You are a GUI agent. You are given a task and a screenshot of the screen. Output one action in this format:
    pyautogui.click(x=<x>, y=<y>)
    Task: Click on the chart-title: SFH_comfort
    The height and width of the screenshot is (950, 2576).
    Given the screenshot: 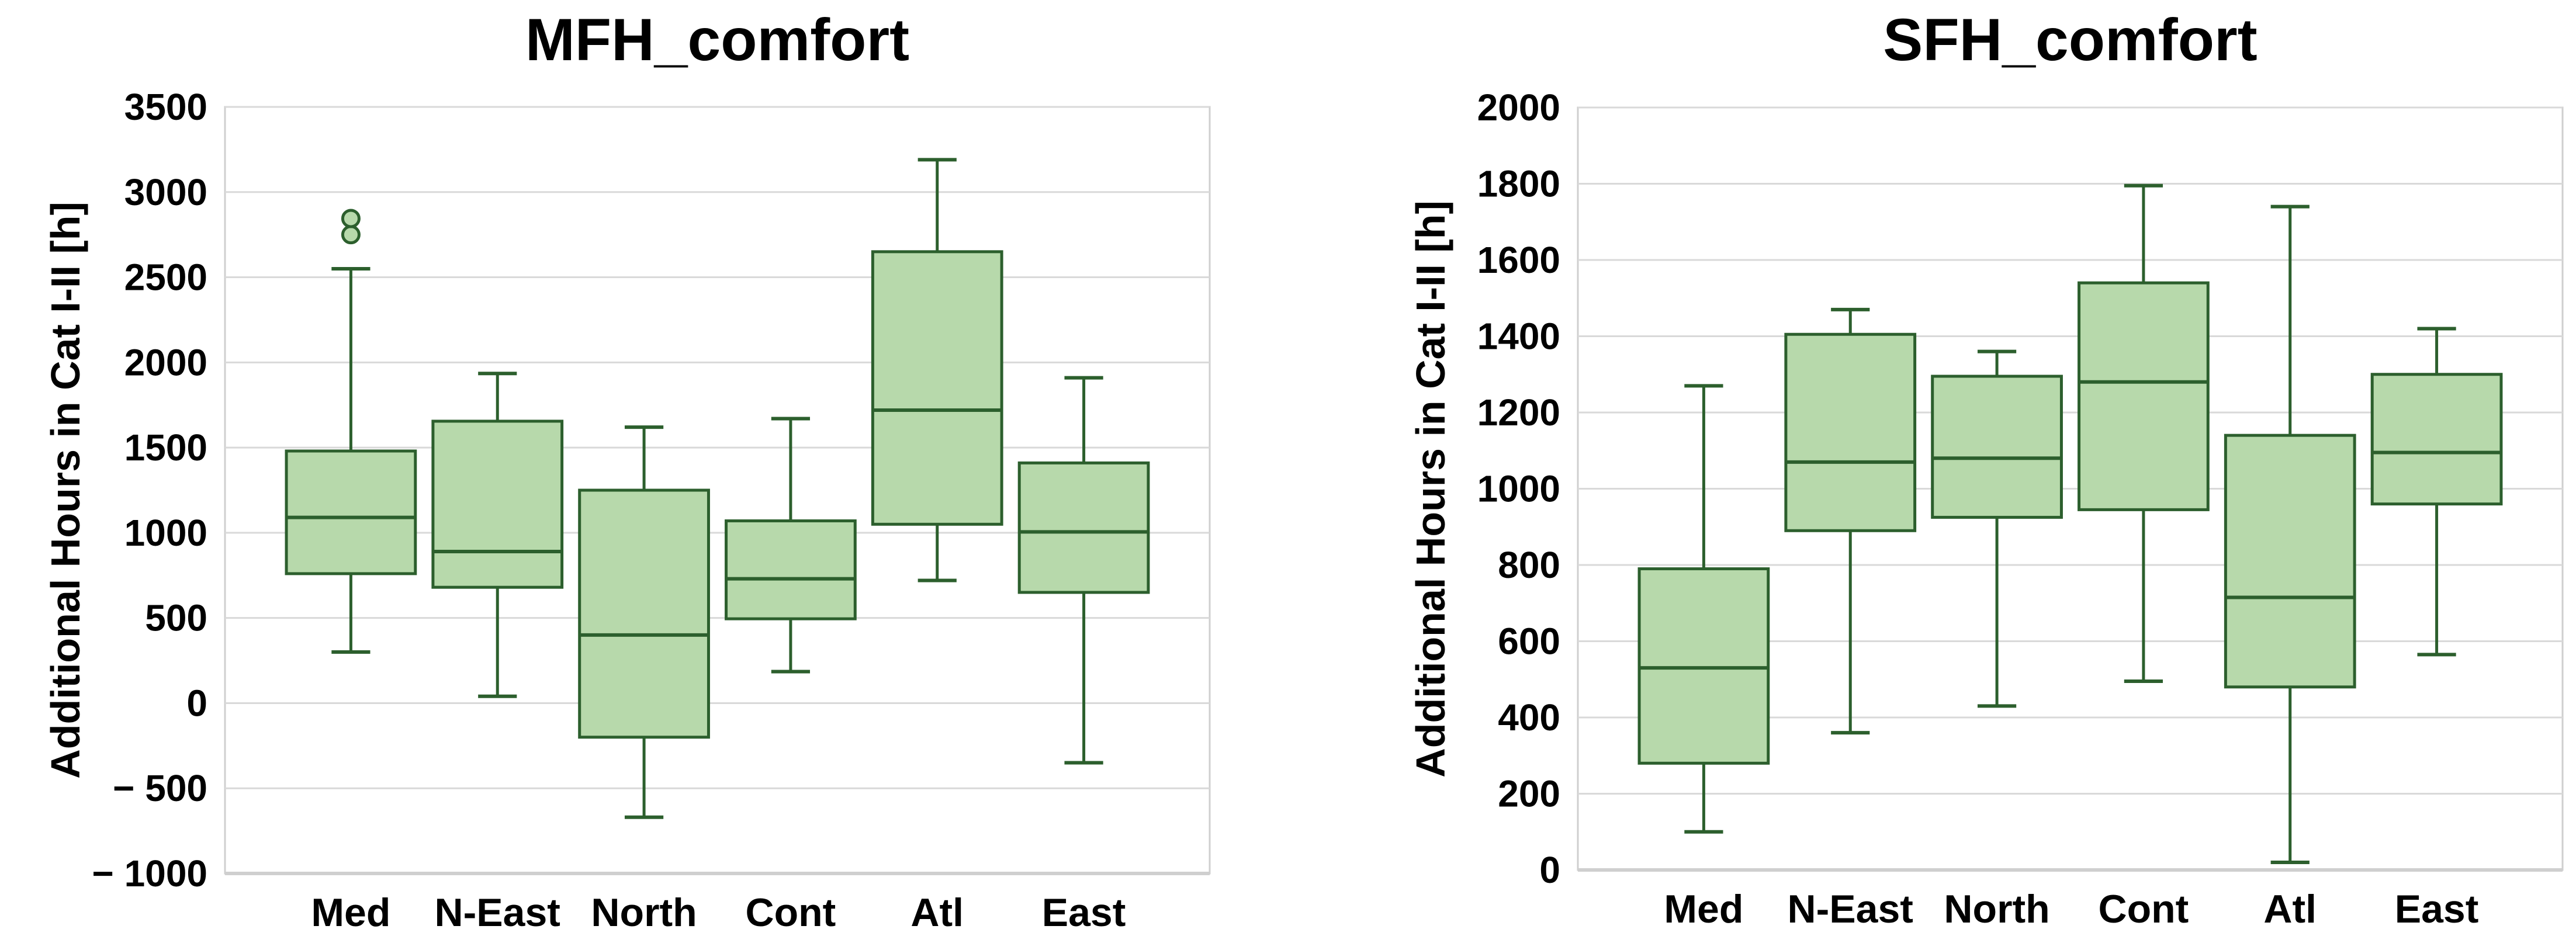 What is the action you would take?
    pyautogui.click(x=2070, y=39)
    